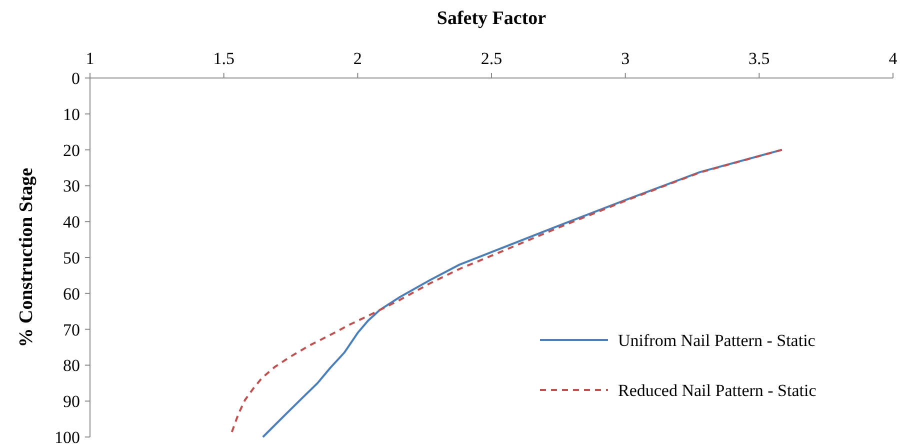  What do you see at coordinates (71, 294) in the screenshot?
I see `y-tick-label: 60` at bounding box center [71, 294].